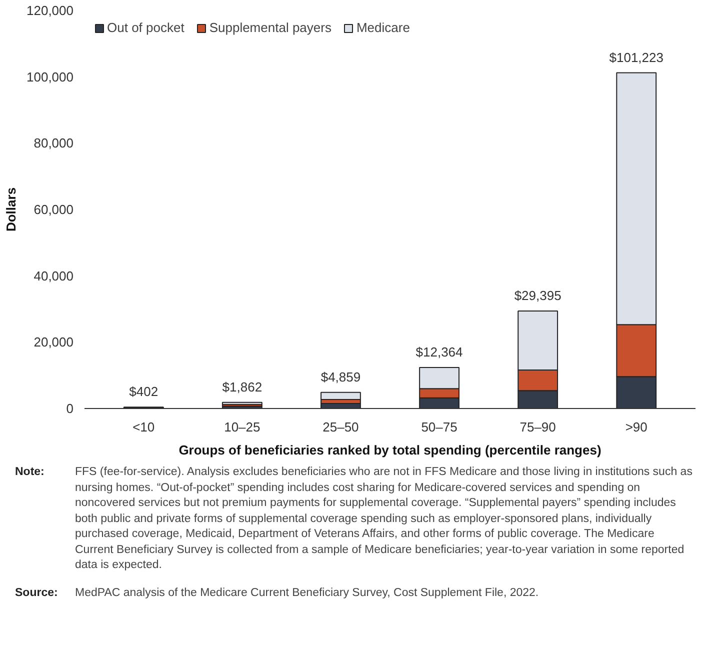  I want to click on x-tick-label: >90, so click(636, 427).